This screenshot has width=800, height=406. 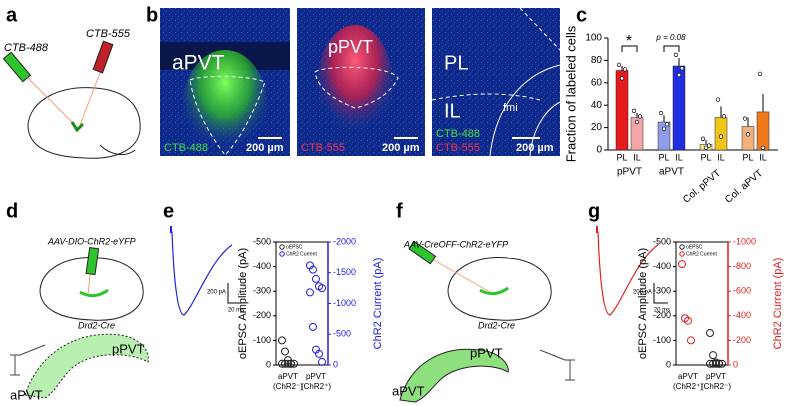 What do you see at coordinates (663, 157) in the screenshot?
I see `x-tick-label: PL` at bounding box center [663, 157].